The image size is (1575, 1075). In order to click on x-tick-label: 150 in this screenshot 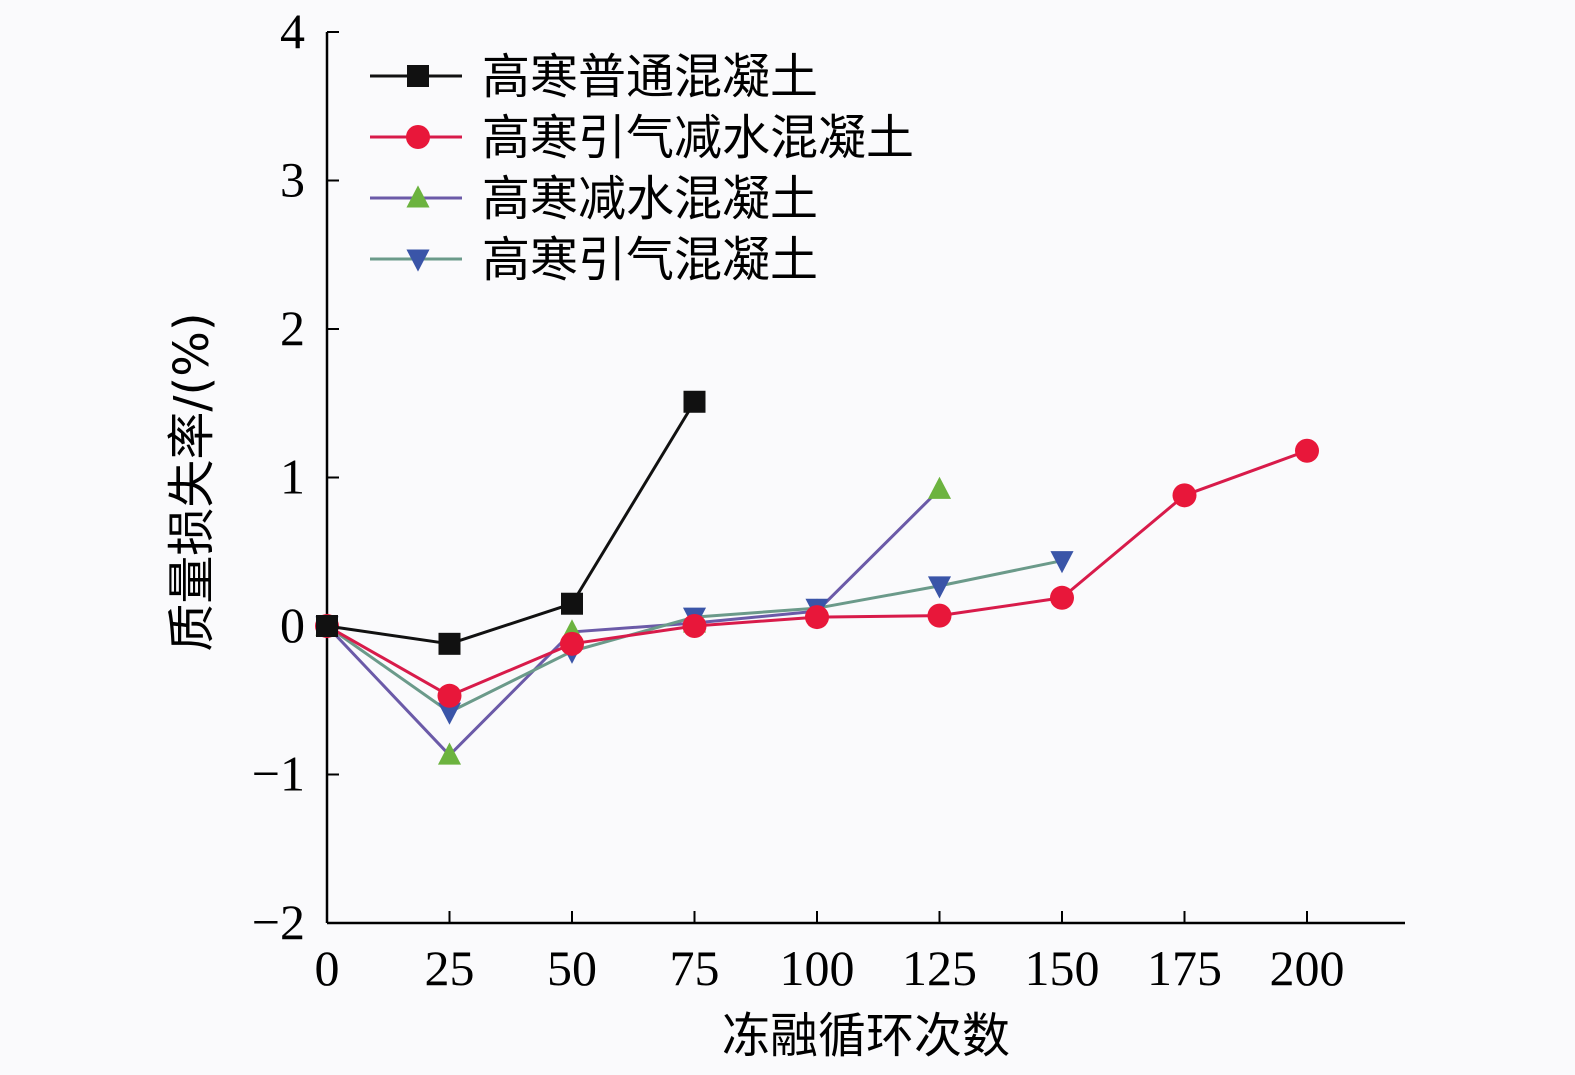, I will do `click(1062, 968)`.